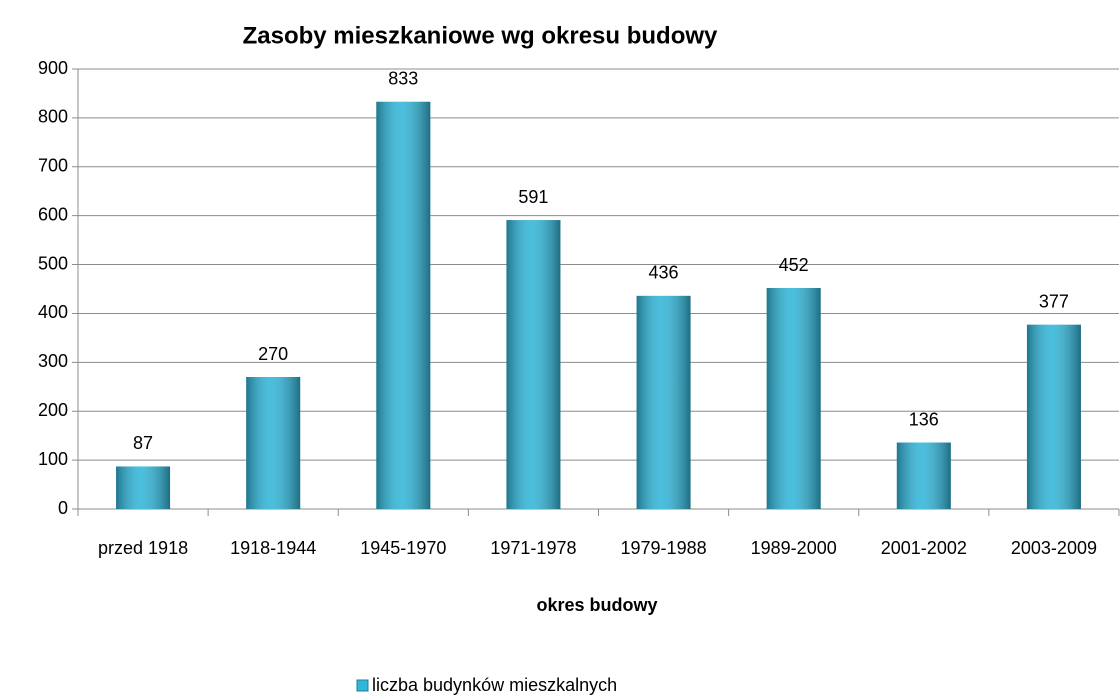  Describe the element at coordinates (63, 508) in the screenshot. I see `y-tick-label: 0` at that location.